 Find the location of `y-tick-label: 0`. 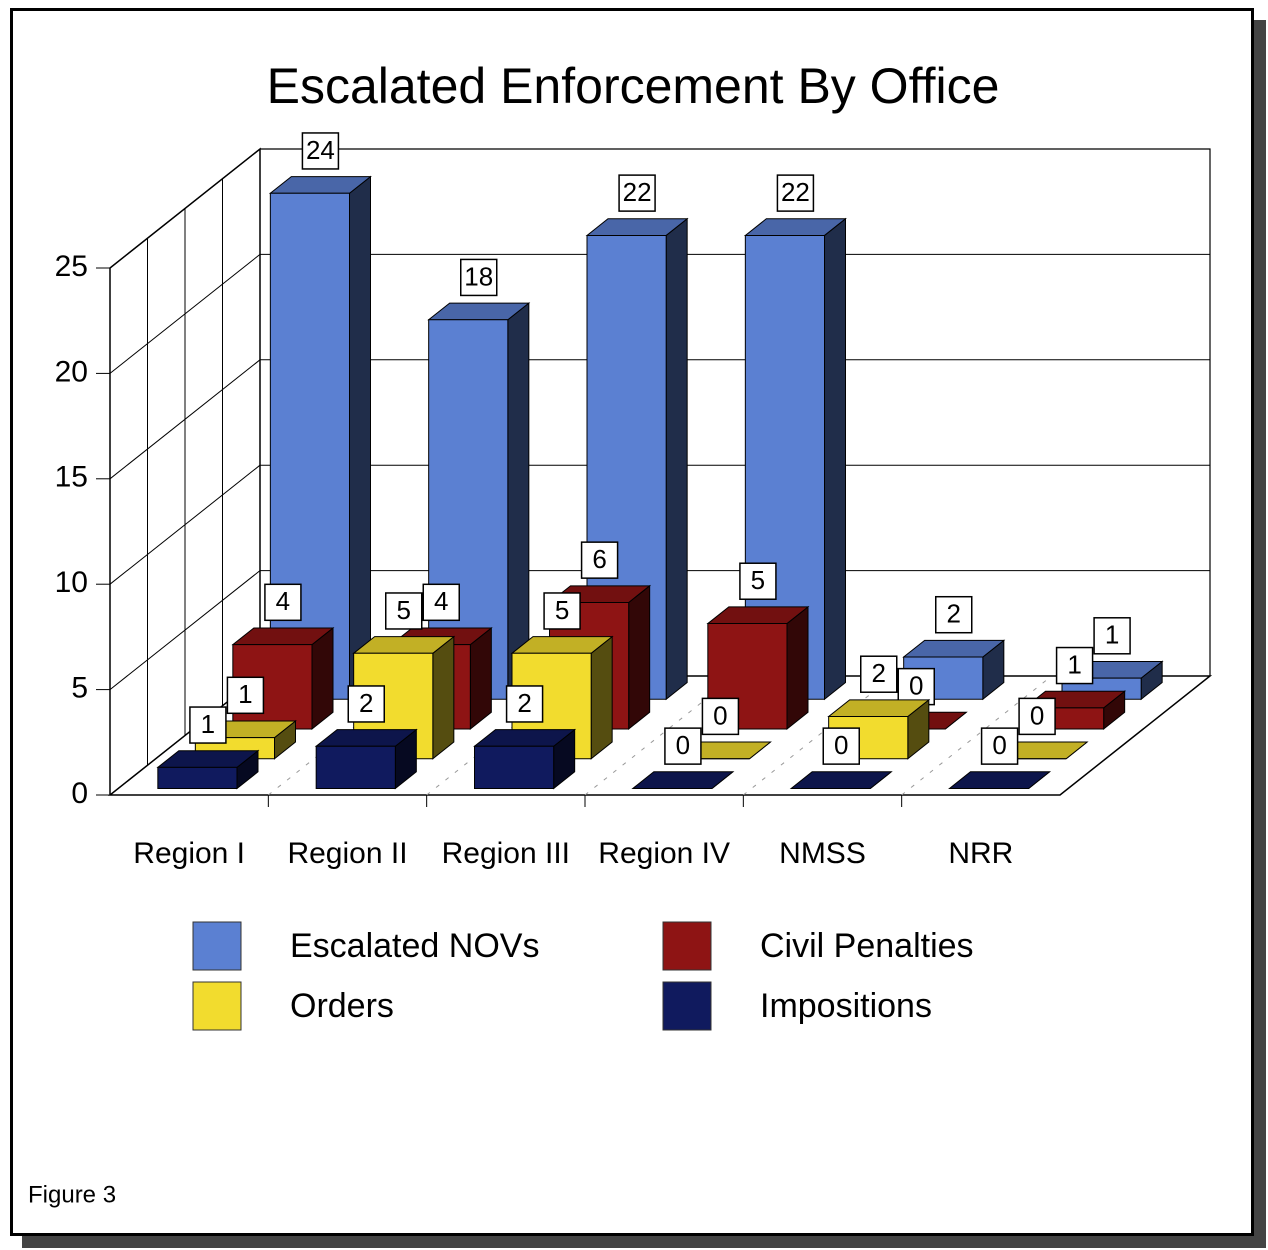

y-tick-label: 0 is located at coordinates (79, 793).